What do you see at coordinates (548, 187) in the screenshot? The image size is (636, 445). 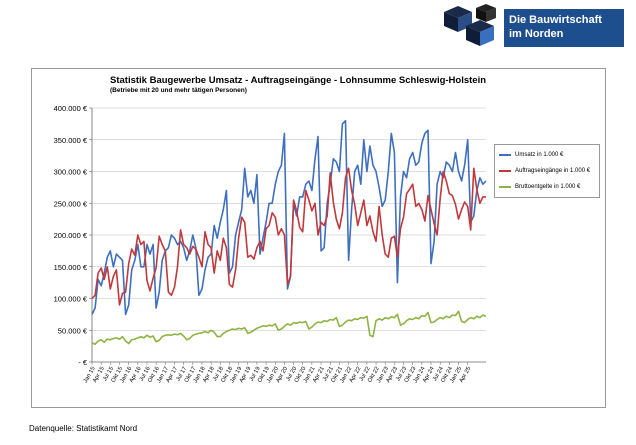 I see `legend-label-bruttoentgelte: Bruttoentgelte in 1.000 €` at bounding box center [548, 187].